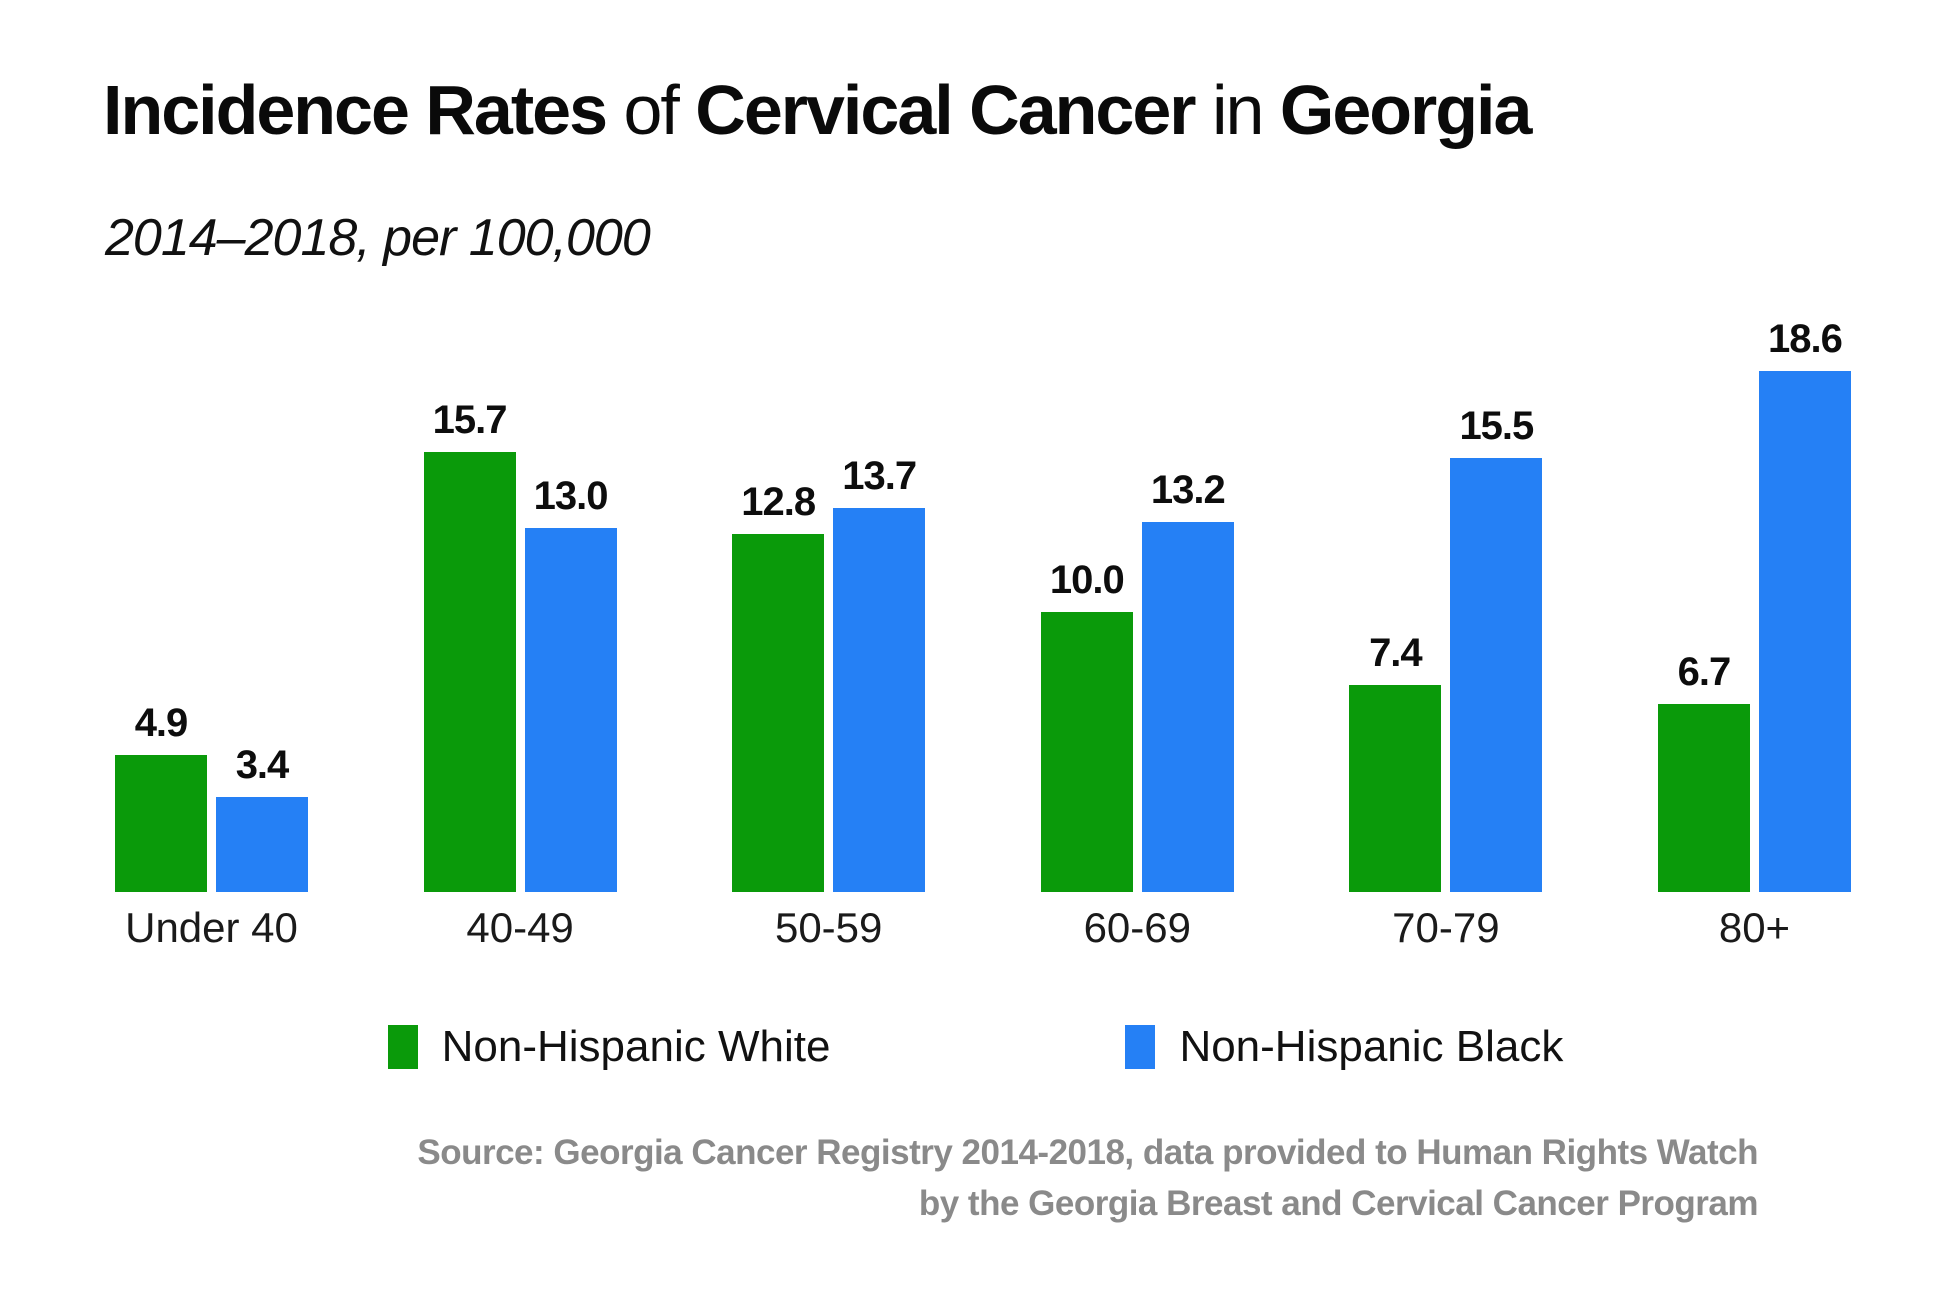 Image resolution: width=1951 pixels, height=1301 pixels. Describe the element at coordinates (1406, 110) in the screenshot. I see `title-part: Georgia` at that location.